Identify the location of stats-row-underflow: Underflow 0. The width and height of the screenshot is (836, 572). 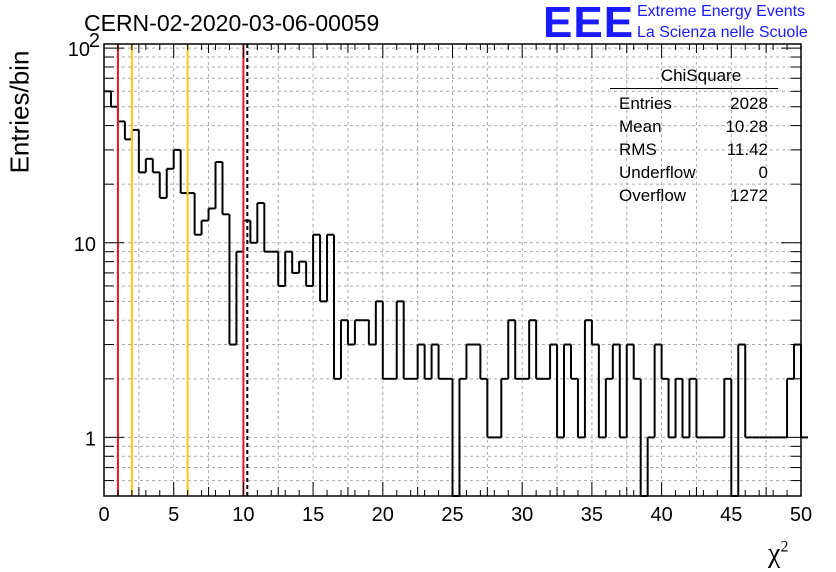
(694, 172).